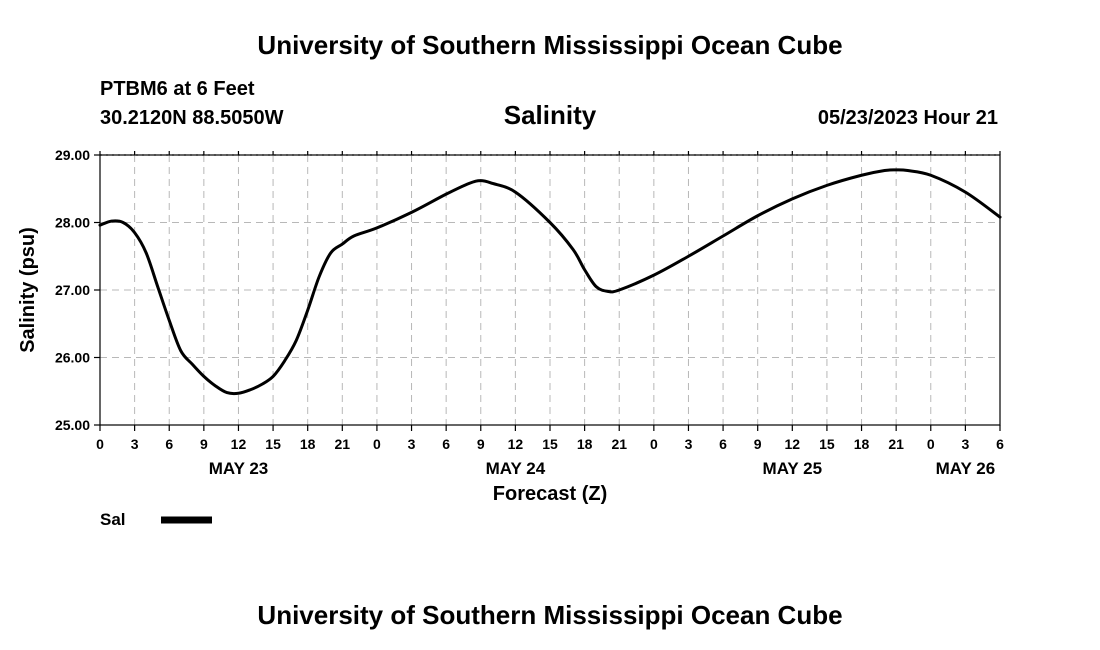 Image resolution: width=1100 pixels, height=650 pixels. Describe the element at coordinates (72, 290) in the screenshot. I see `y-tick-label: 27.00` at that location.